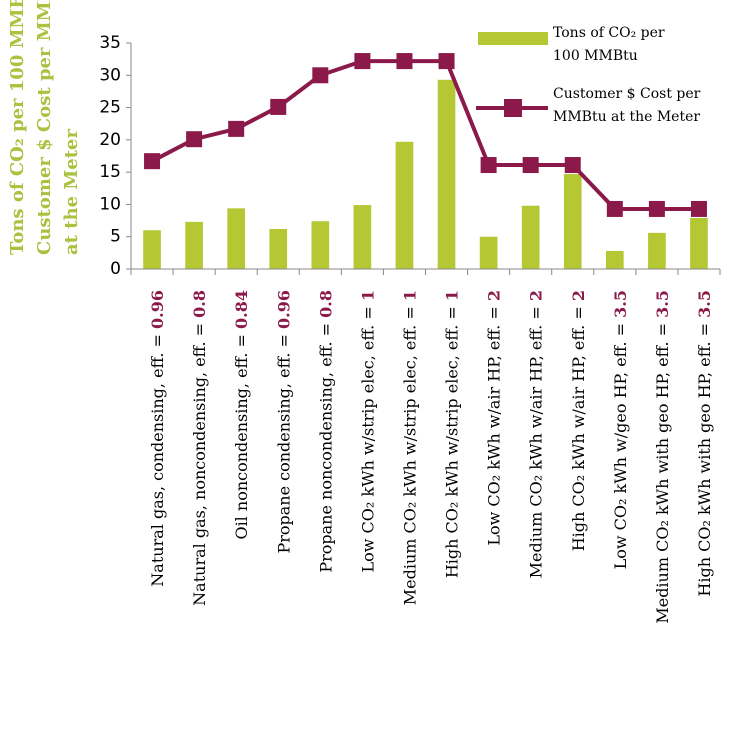 This screenshot has width=739, height=741. Describe the element at coordinates (535, 434) in the screenshot. I see `x-tick-label: Medium CO₂ kWh w/air HP, eff. = 2` at that location.